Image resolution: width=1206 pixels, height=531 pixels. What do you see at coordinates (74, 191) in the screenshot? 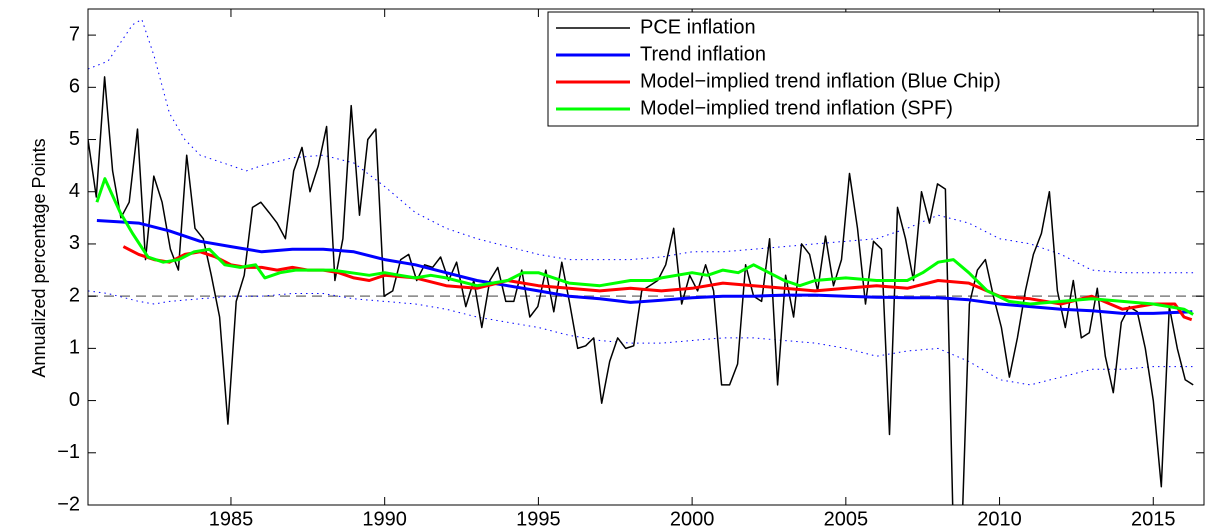
I see `y-tick-label: 4` at bounding box center [74, 191].